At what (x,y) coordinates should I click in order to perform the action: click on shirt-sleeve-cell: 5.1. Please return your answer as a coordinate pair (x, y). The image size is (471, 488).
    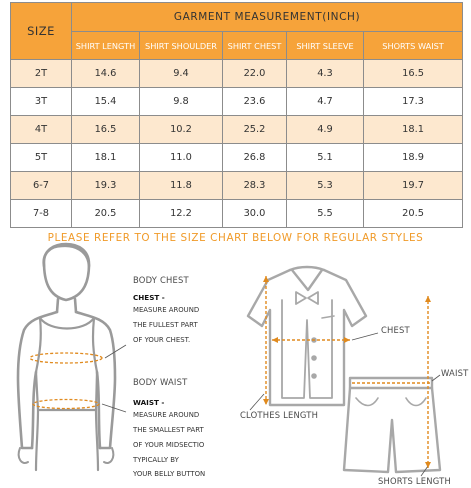
    Looking at the image, I should click on (325, 157).